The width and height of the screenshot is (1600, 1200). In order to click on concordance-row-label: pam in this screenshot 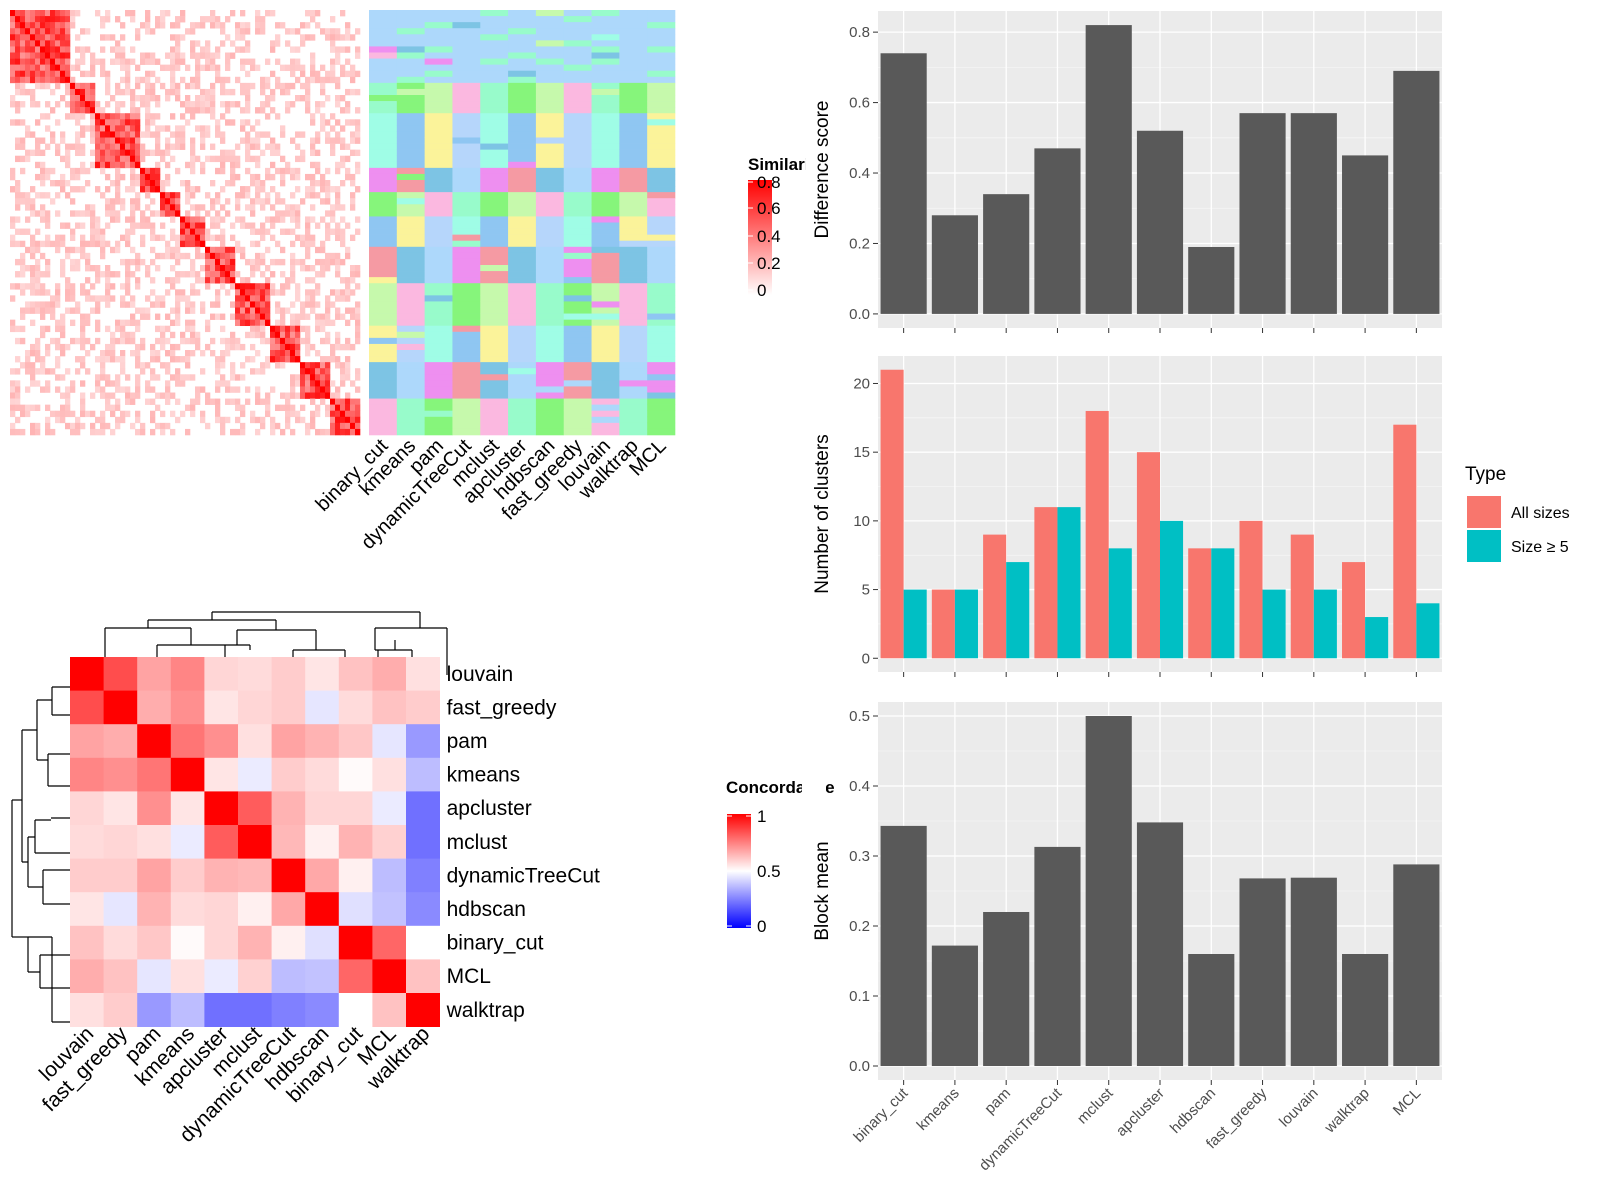, I will do `click(467, 741)`.